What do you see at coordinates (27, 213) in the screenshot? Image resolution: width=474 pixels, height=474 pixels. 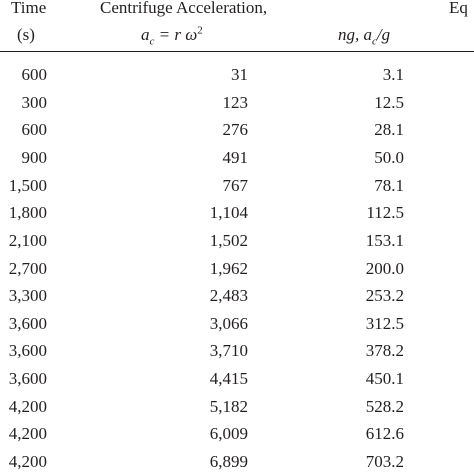 I see `table-cell: 1,800` at bounding box center [27, 213].